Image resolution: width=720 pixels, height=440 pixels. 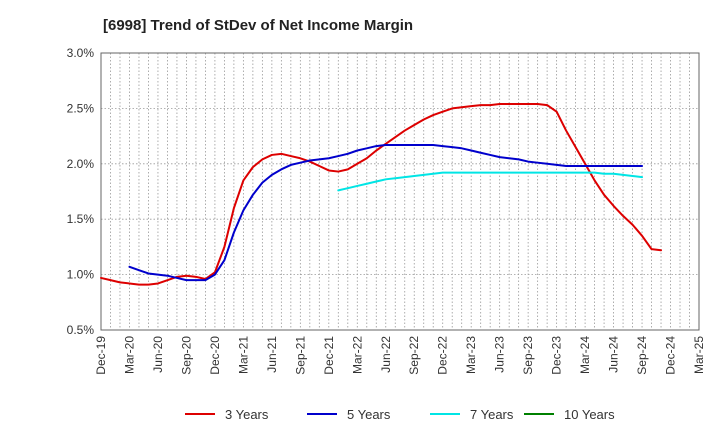 What do you see at coordinates (81, 275) in the screenshot?
I see `y-tick-label: 1.0%` at bounding box center [81, 275].